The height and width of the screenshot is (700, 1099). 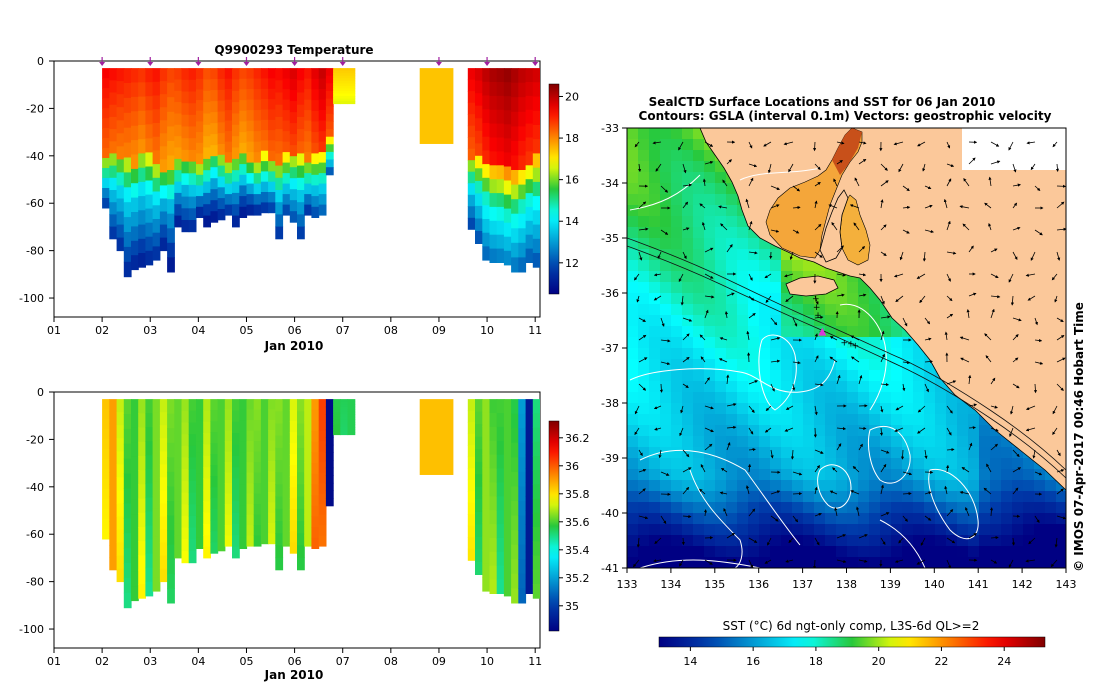 What do you see at coordinates (35, 108) in the screenshot?
I see `y-tick-label: -20` at bounding box center [35, 108].